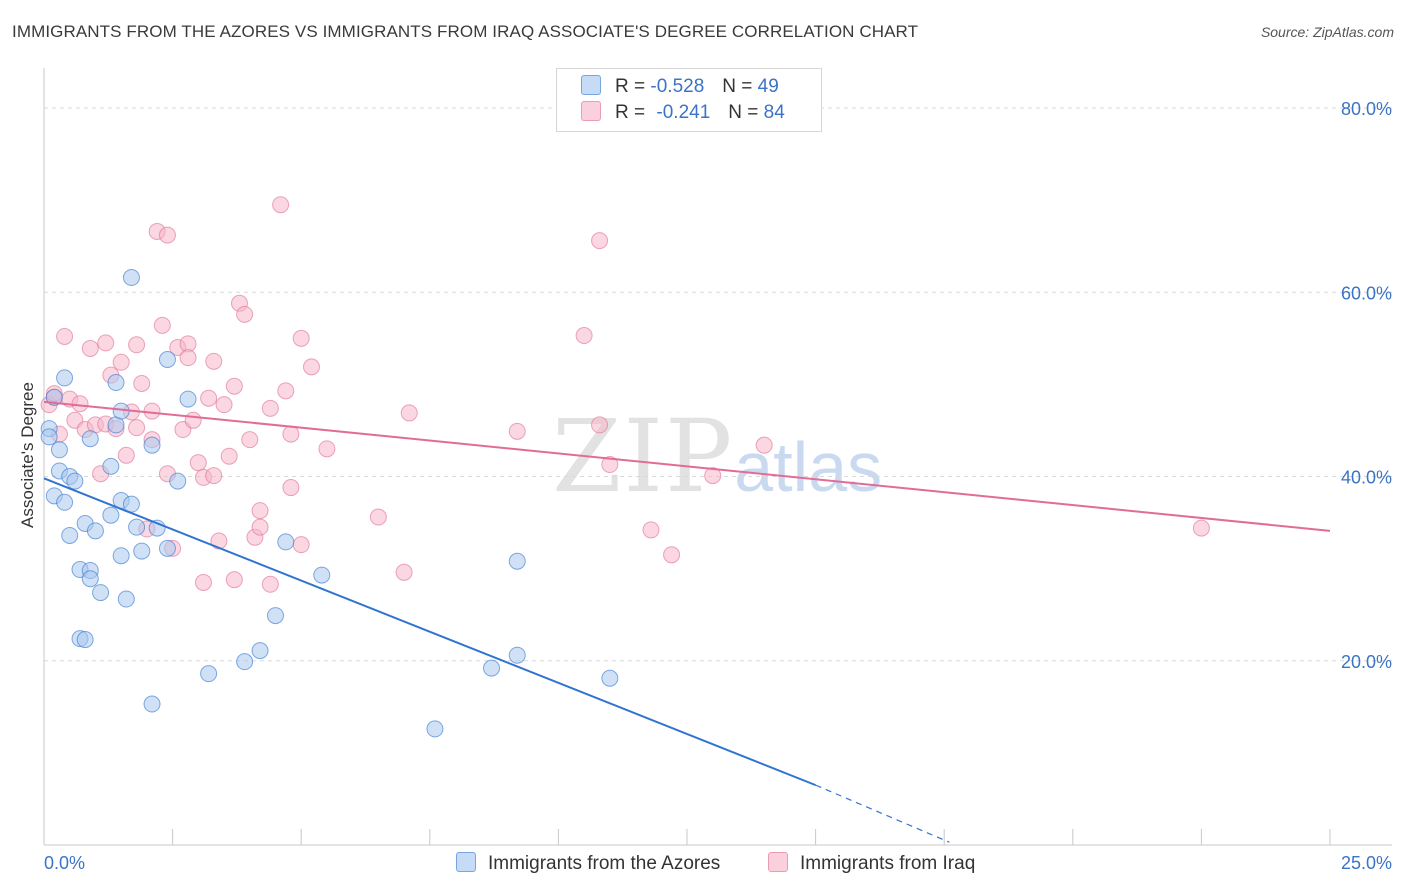 The image size is (1406, 892). I want to click on x-tick-label: 0.0%, so click(64, 863).